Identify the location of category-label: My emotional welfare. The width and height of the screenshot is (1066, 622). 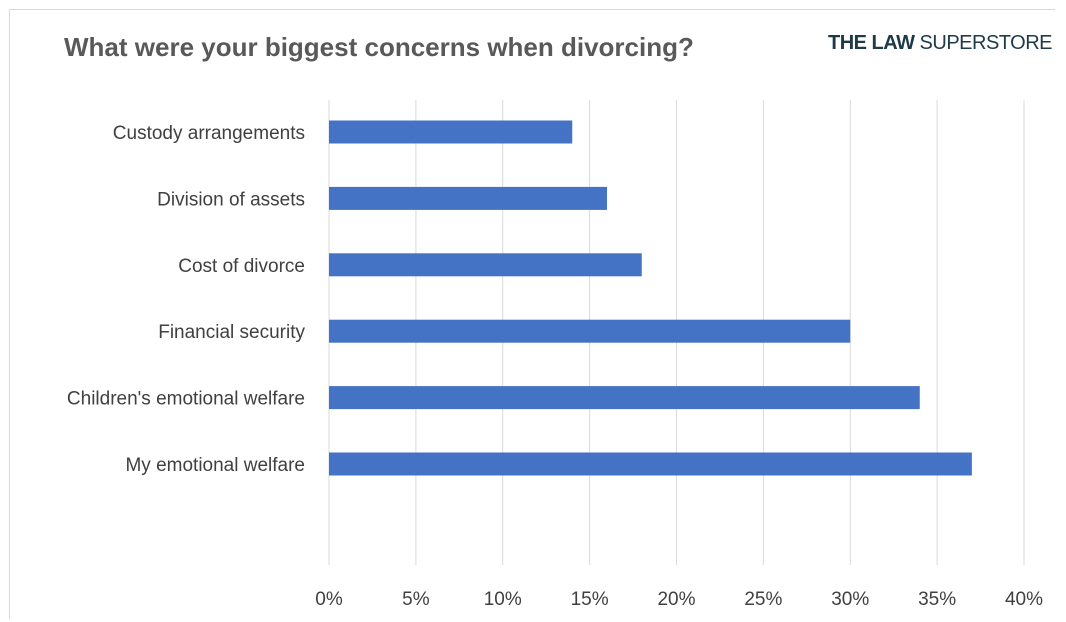
(215, 465).